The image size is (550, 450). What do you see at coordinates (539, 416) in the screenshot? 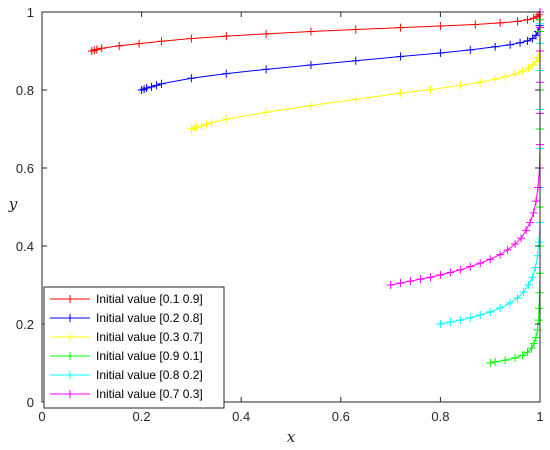
I see `x-tick-label: 1` at bounding box center [539, 416].